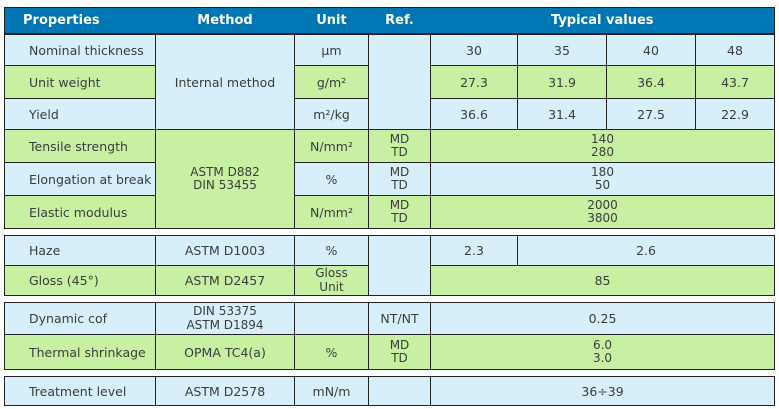 This screenshot has width=779, height=409. Describe the element at coordinates (80, 318) in the screenshot. I see `property-cell: Dynamic cof` at that location.